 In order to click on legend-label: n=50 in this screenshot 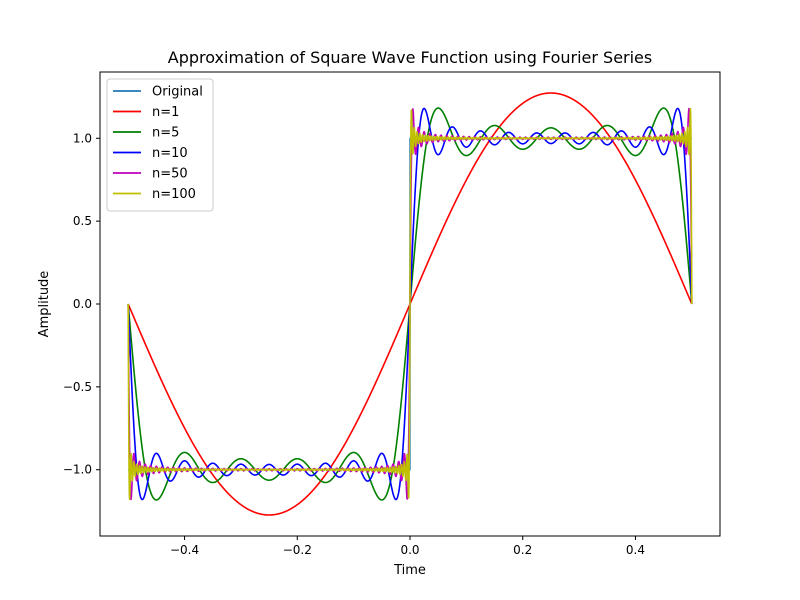, I will do `click(170, 174)`.